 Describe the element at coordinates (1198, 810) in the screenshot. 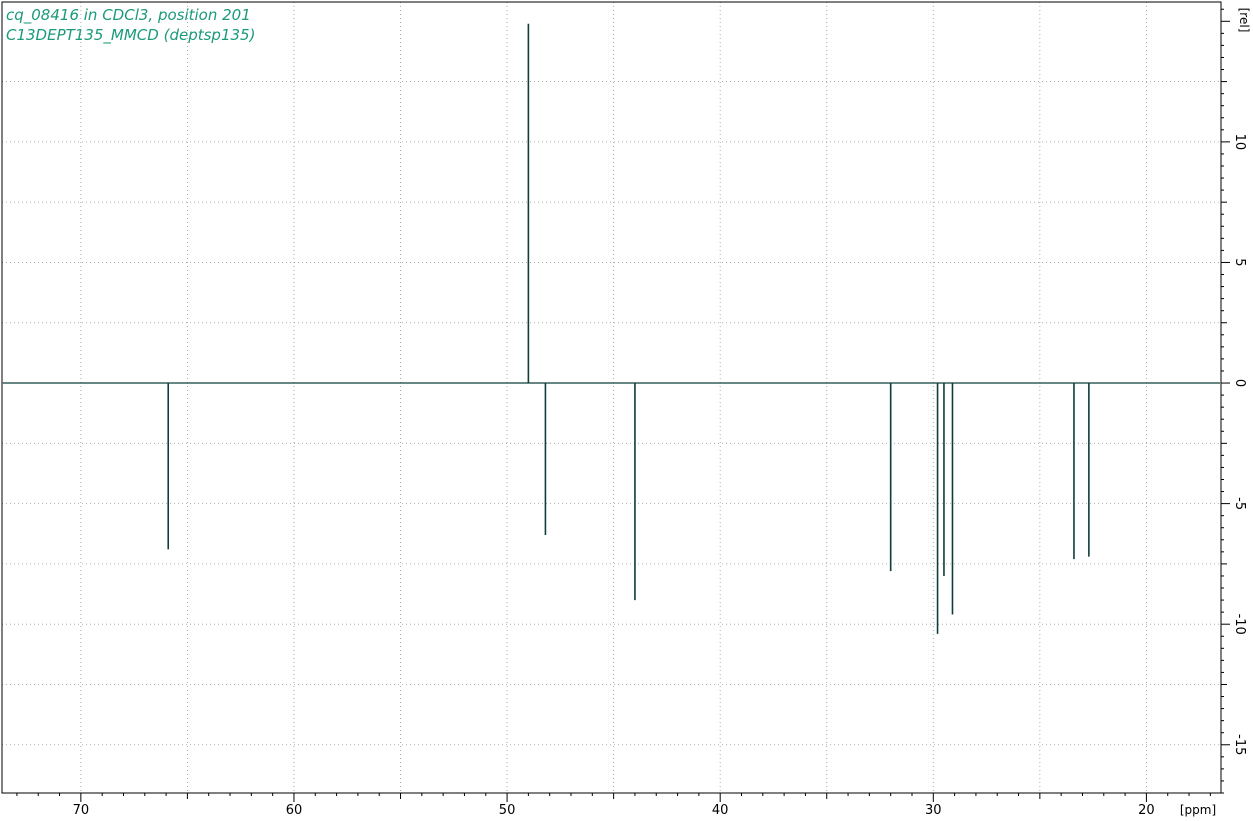

I see `x-axis-label: [ppm]` at that location.